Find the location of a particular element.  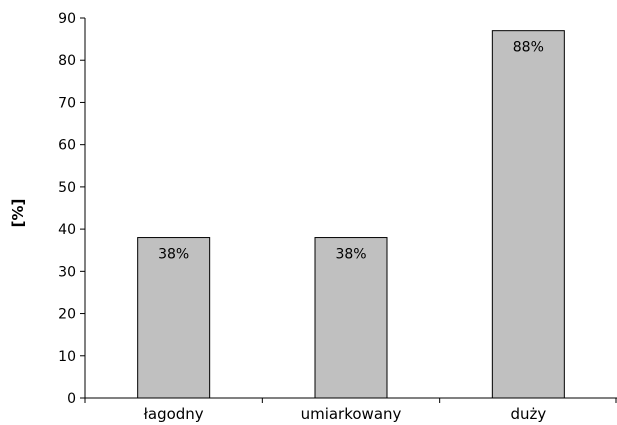

y-tick-label: 70 is located at coordinates (67, 103).